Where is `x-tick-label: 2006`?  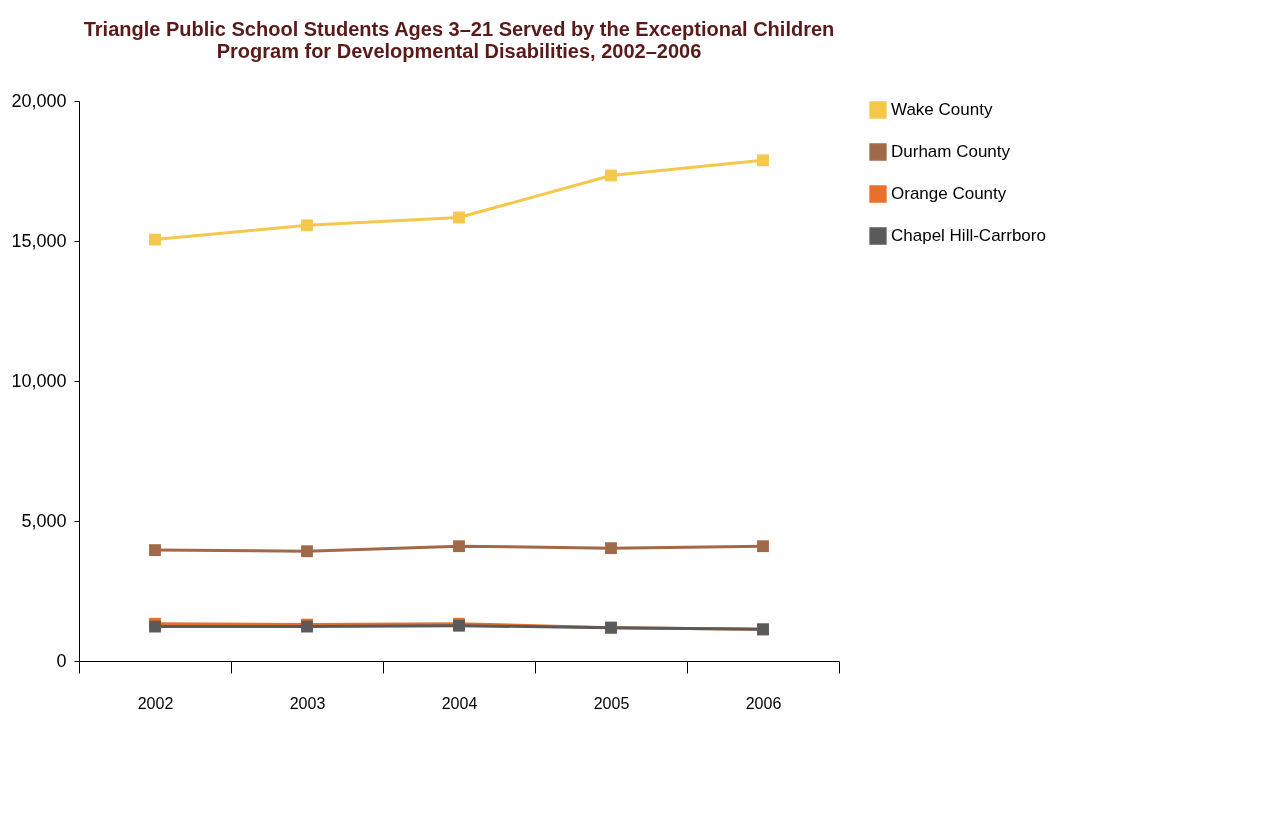
x-tick-label: 2006 is located at coordinates (763, 703).